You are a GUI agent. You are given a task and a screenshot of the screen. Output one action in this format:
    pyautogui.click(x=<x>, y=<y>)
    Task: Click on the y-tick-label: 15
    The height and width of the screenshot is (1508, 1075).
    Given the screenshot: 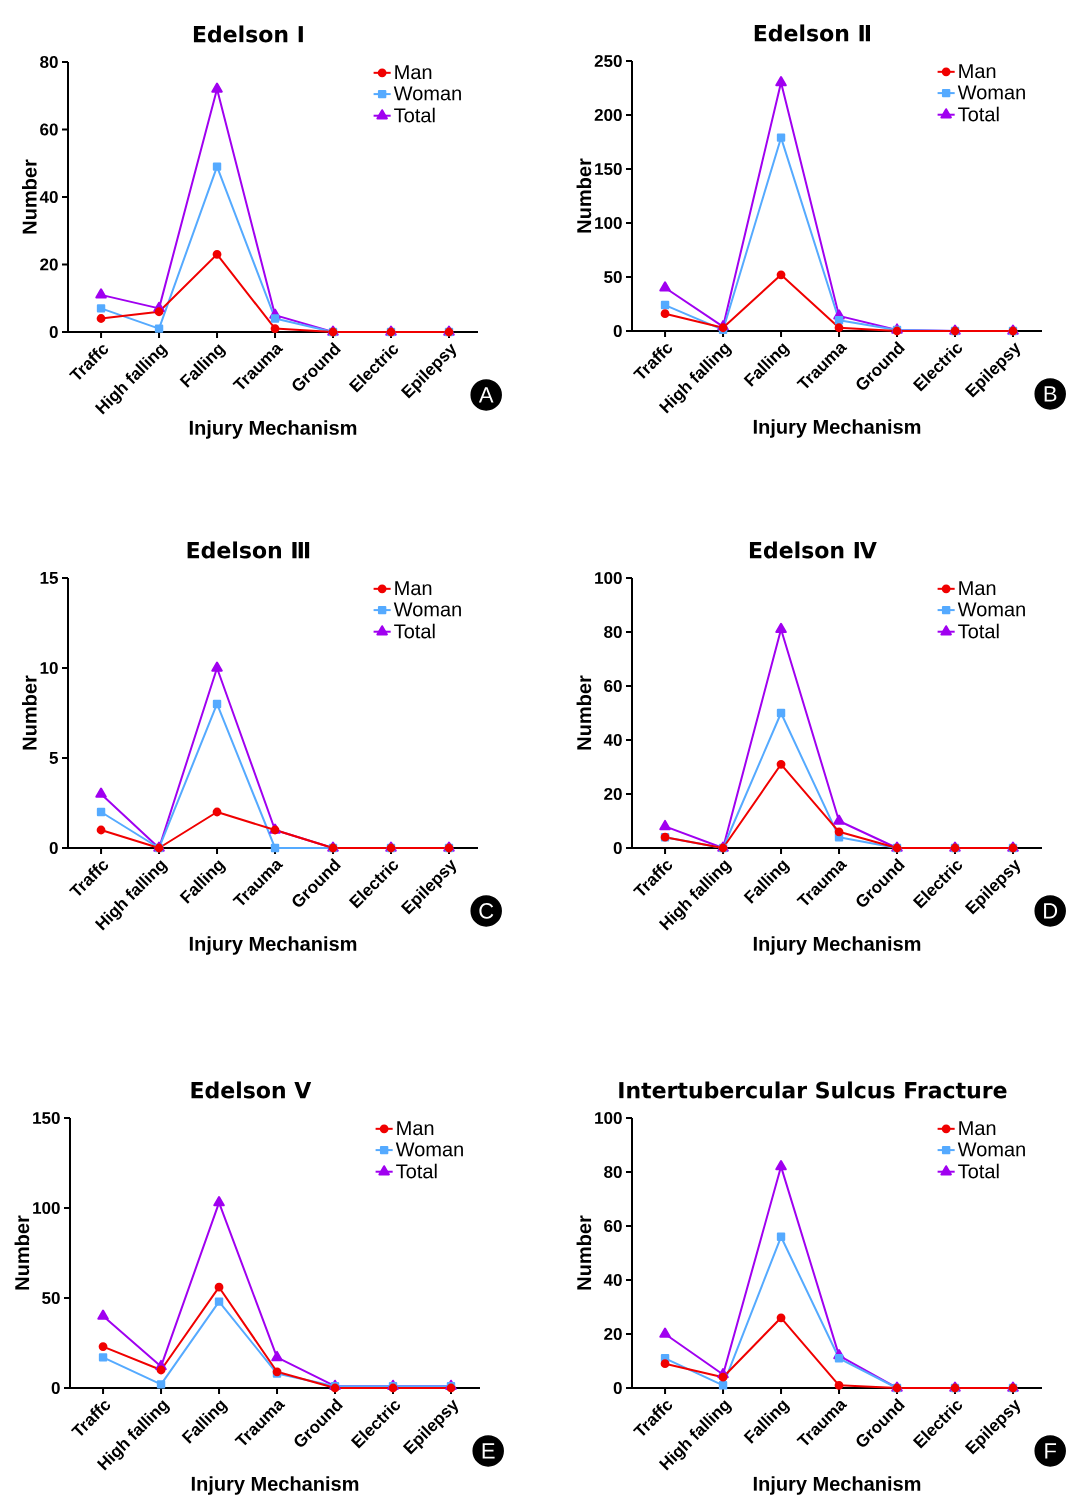 What is the action you would take?
    pyautogui.click(x=49, y=578)
    